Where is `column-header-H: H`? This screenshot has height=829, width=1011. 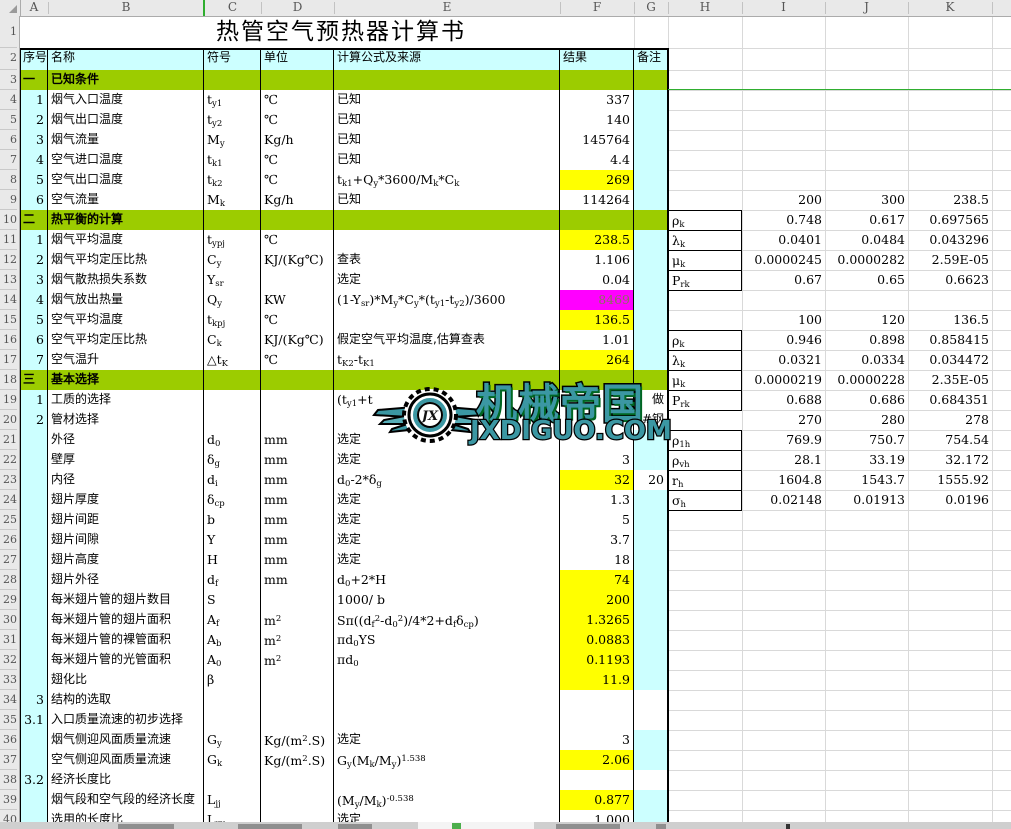
column-header-H: H is located at coordinates (705, 7).